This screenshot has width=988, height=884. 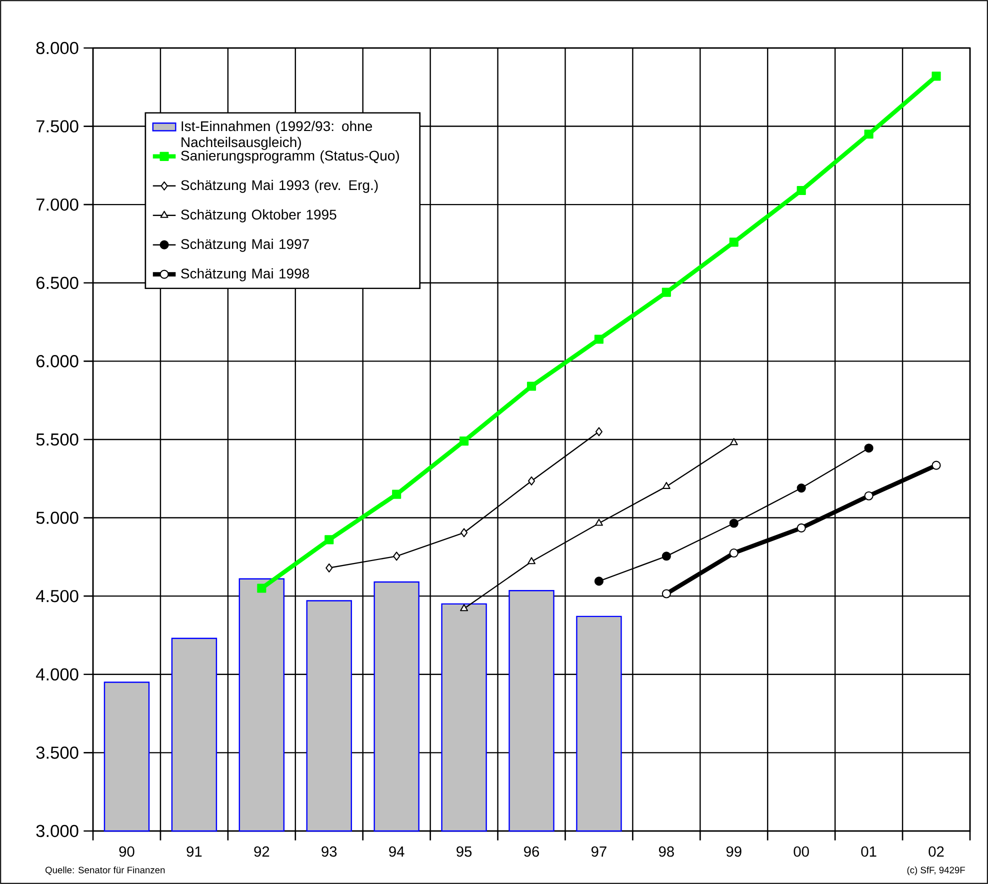 What do you see at coordinates (936, 871) in the screenshot?
I see `text: (c) SfF, 9429F` at bounding box center [936, 871].